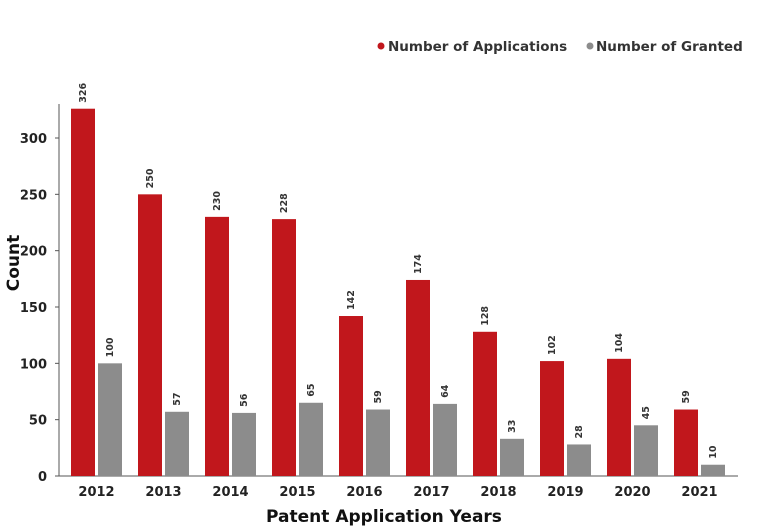 Image resolution: width=768 pixels, height=527 pixels. I want to click on legend-label: Number of Granted, so click(669, 47).